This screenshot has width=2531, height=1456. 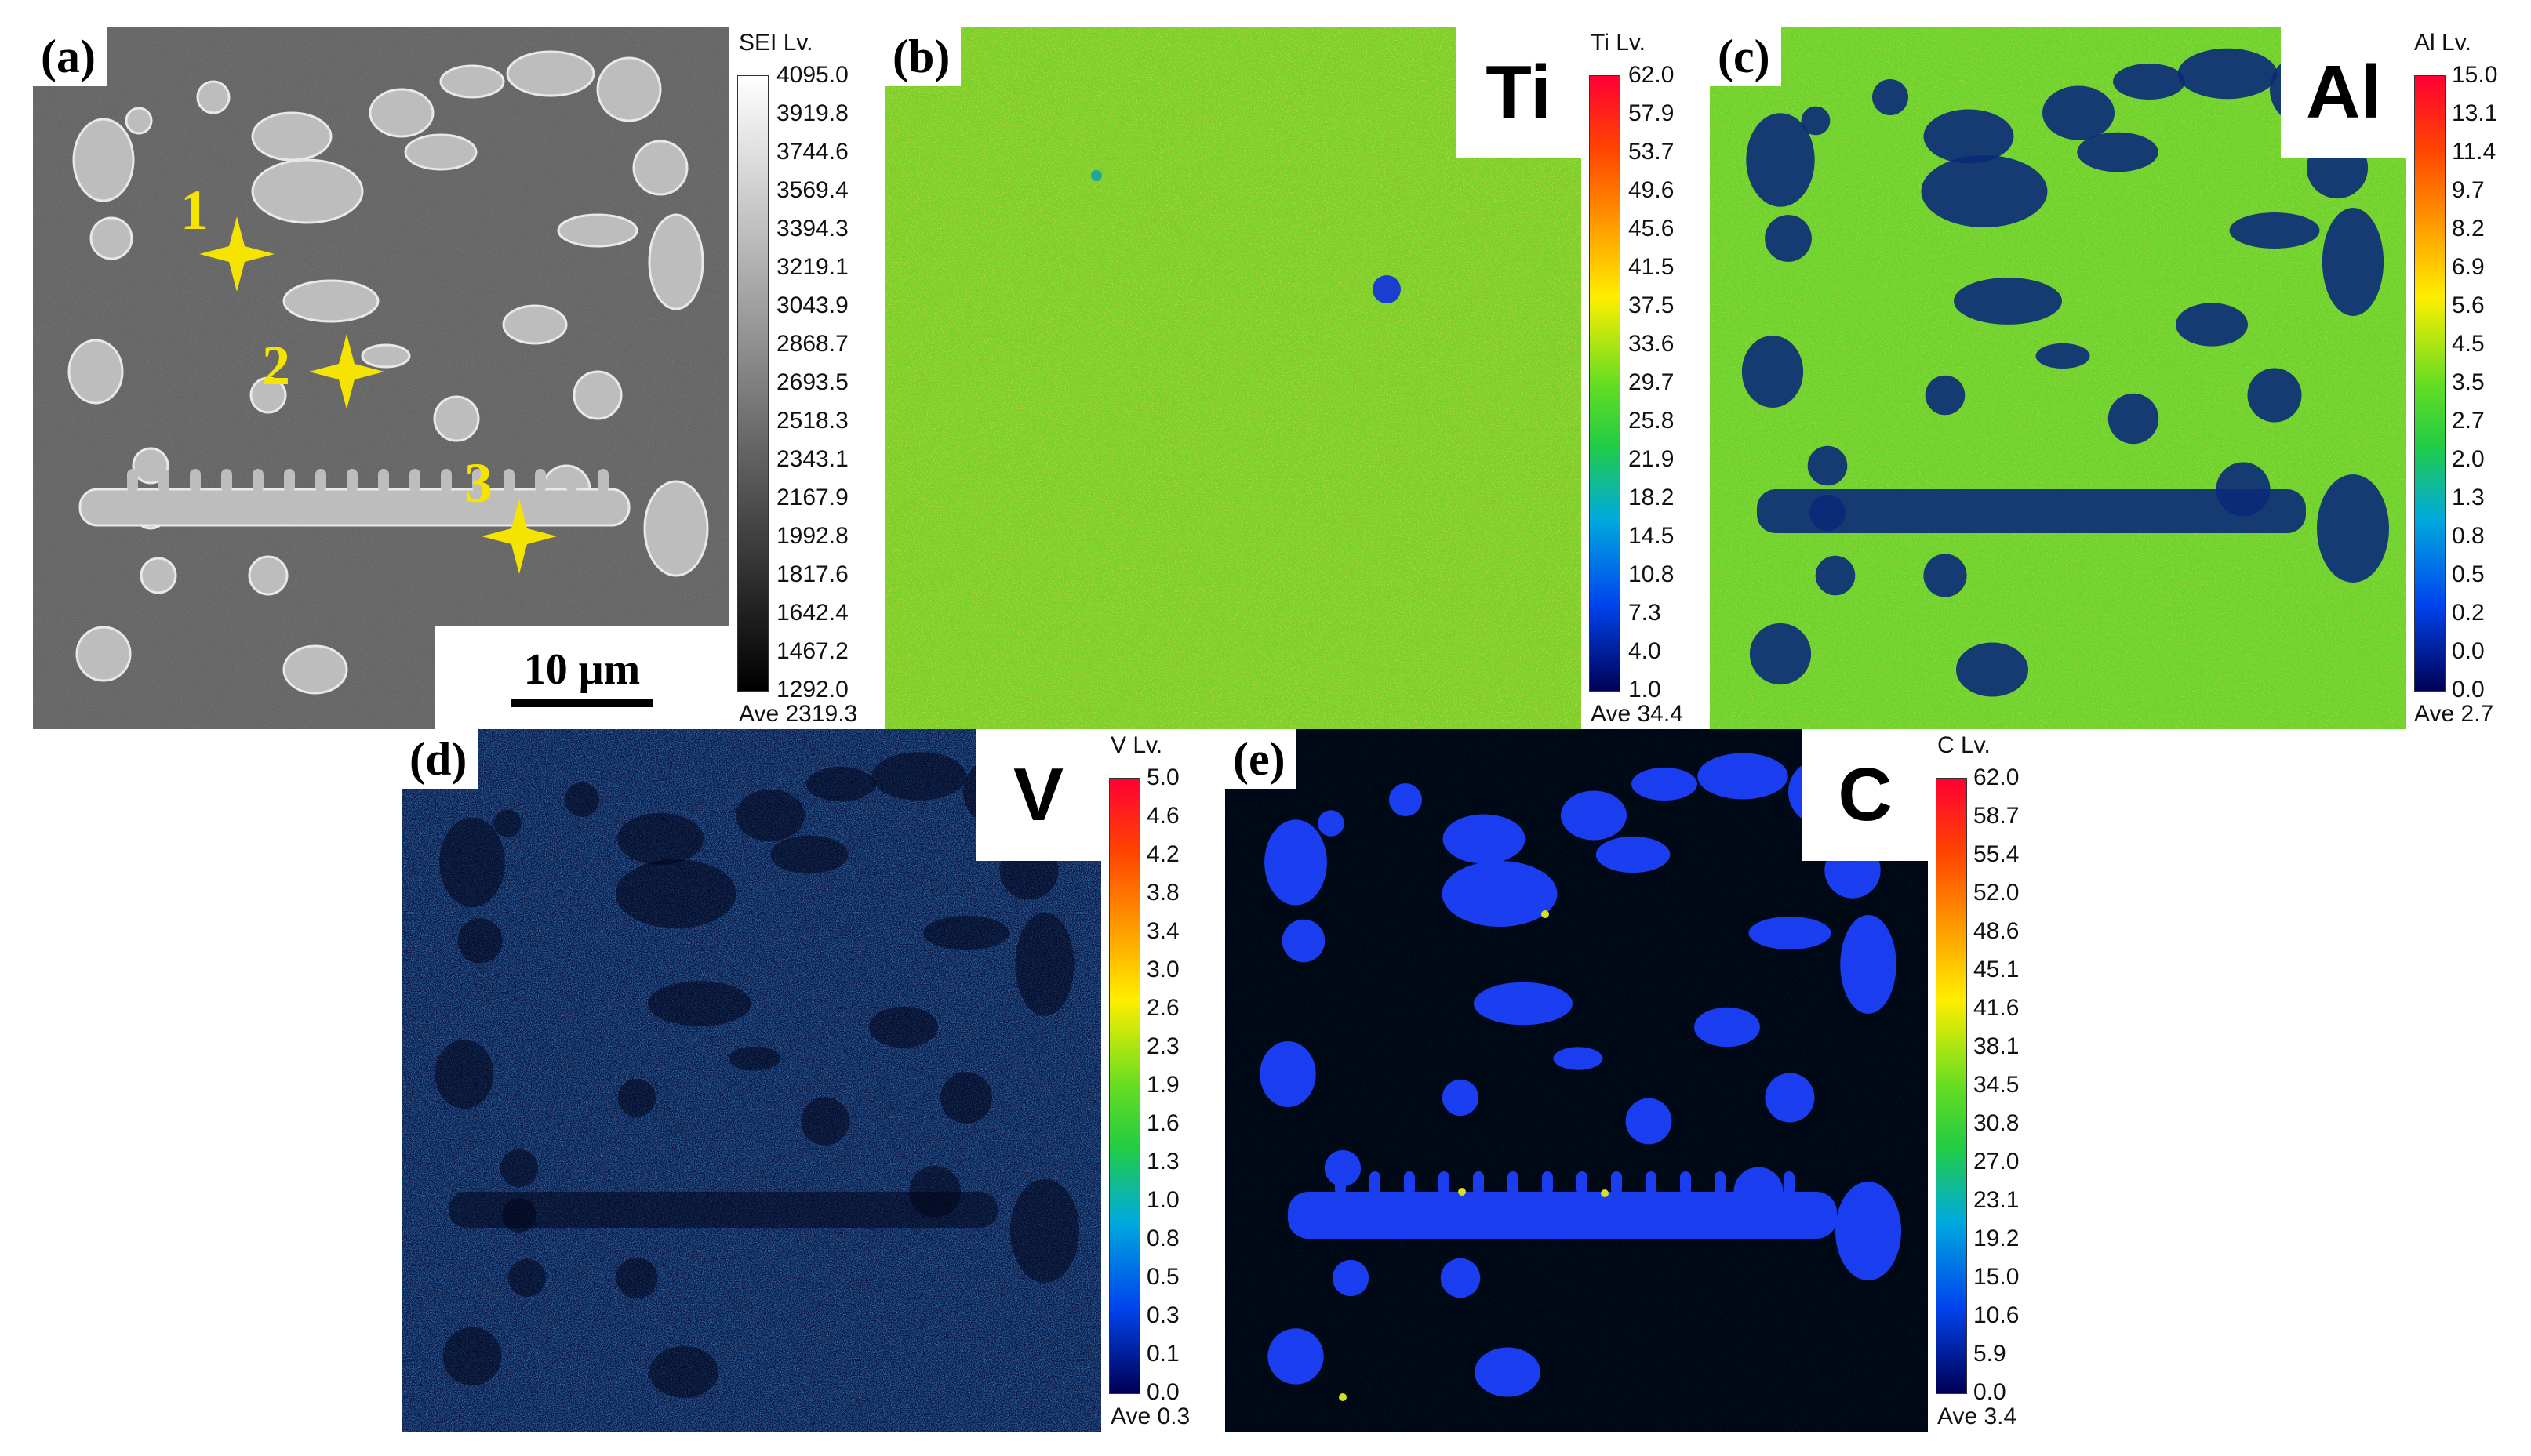 I want to click on colorbar-e, so click(x=1951, y=1086).